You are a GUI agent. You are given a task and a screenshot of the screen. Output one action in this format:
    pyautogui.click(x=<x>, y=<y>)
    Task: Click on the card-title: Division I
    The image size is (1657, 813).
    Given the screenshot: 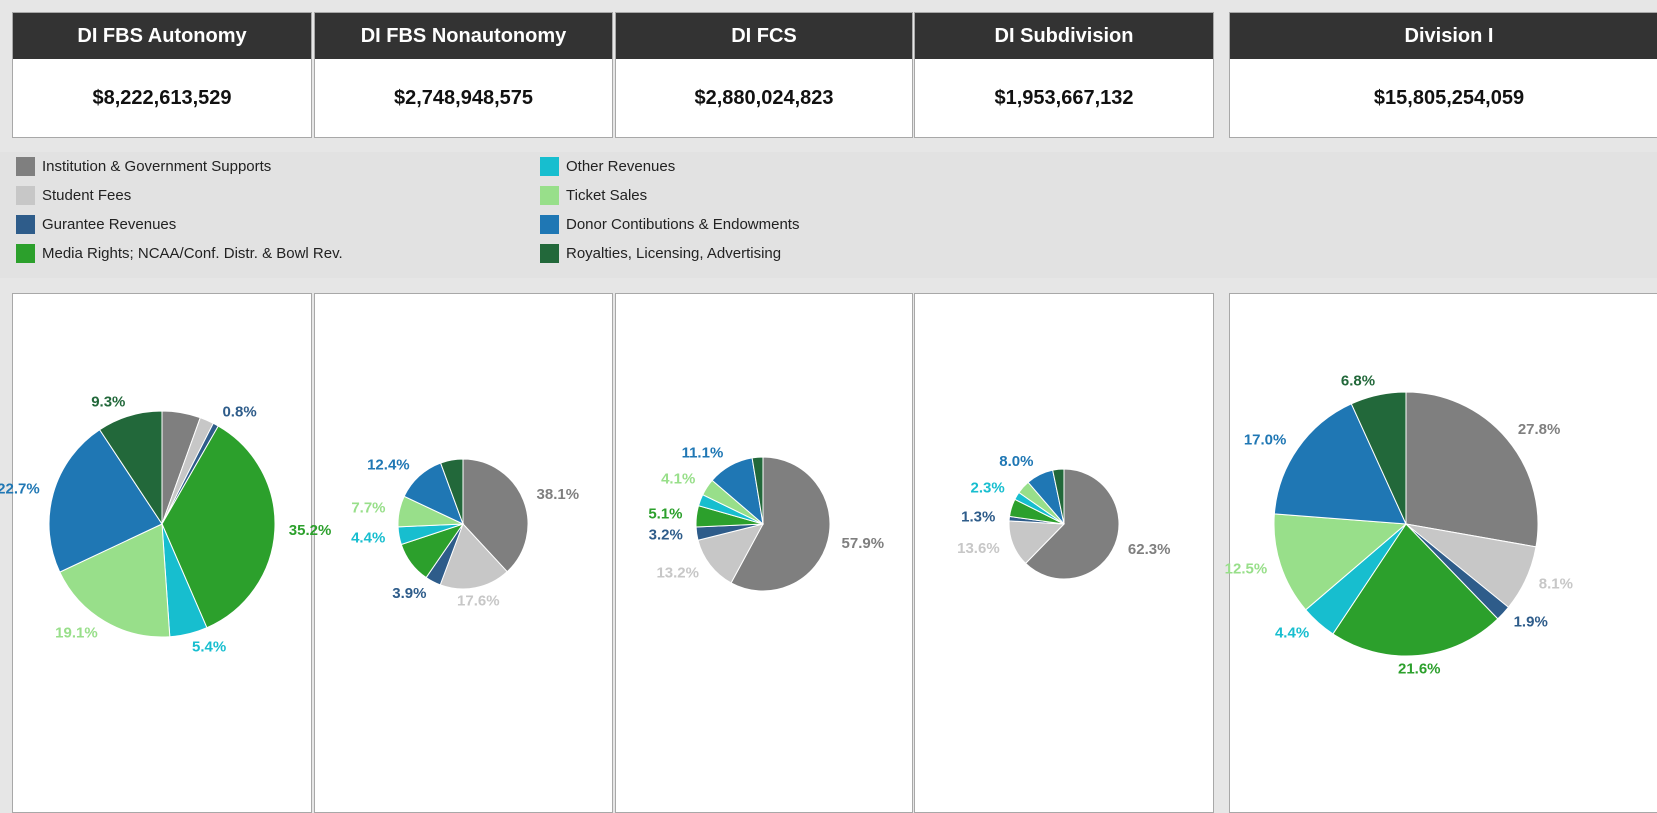 What is the action you would take?
    pyautogui.click(x=1443, y=36)
    